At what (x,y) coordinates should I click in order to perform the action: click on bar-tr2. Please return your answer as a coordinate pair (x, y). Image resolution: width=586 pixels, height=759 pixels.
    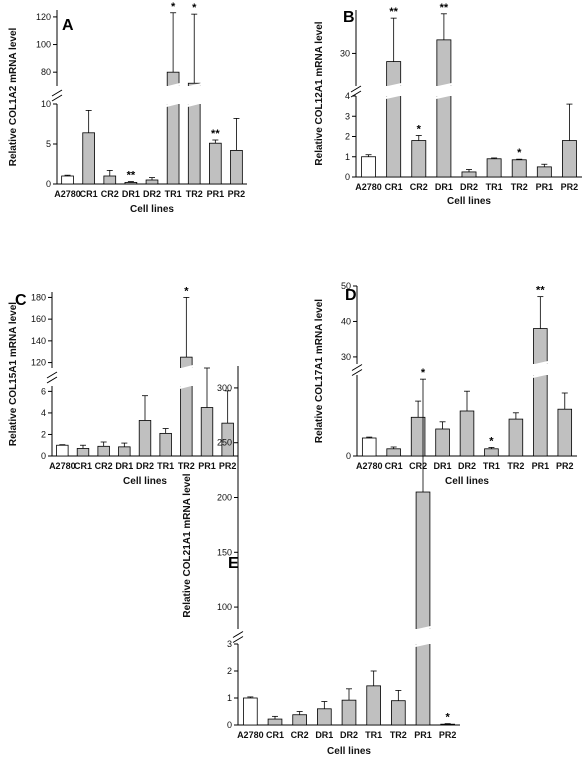
    Looking at the image, I should click on (519, 168).